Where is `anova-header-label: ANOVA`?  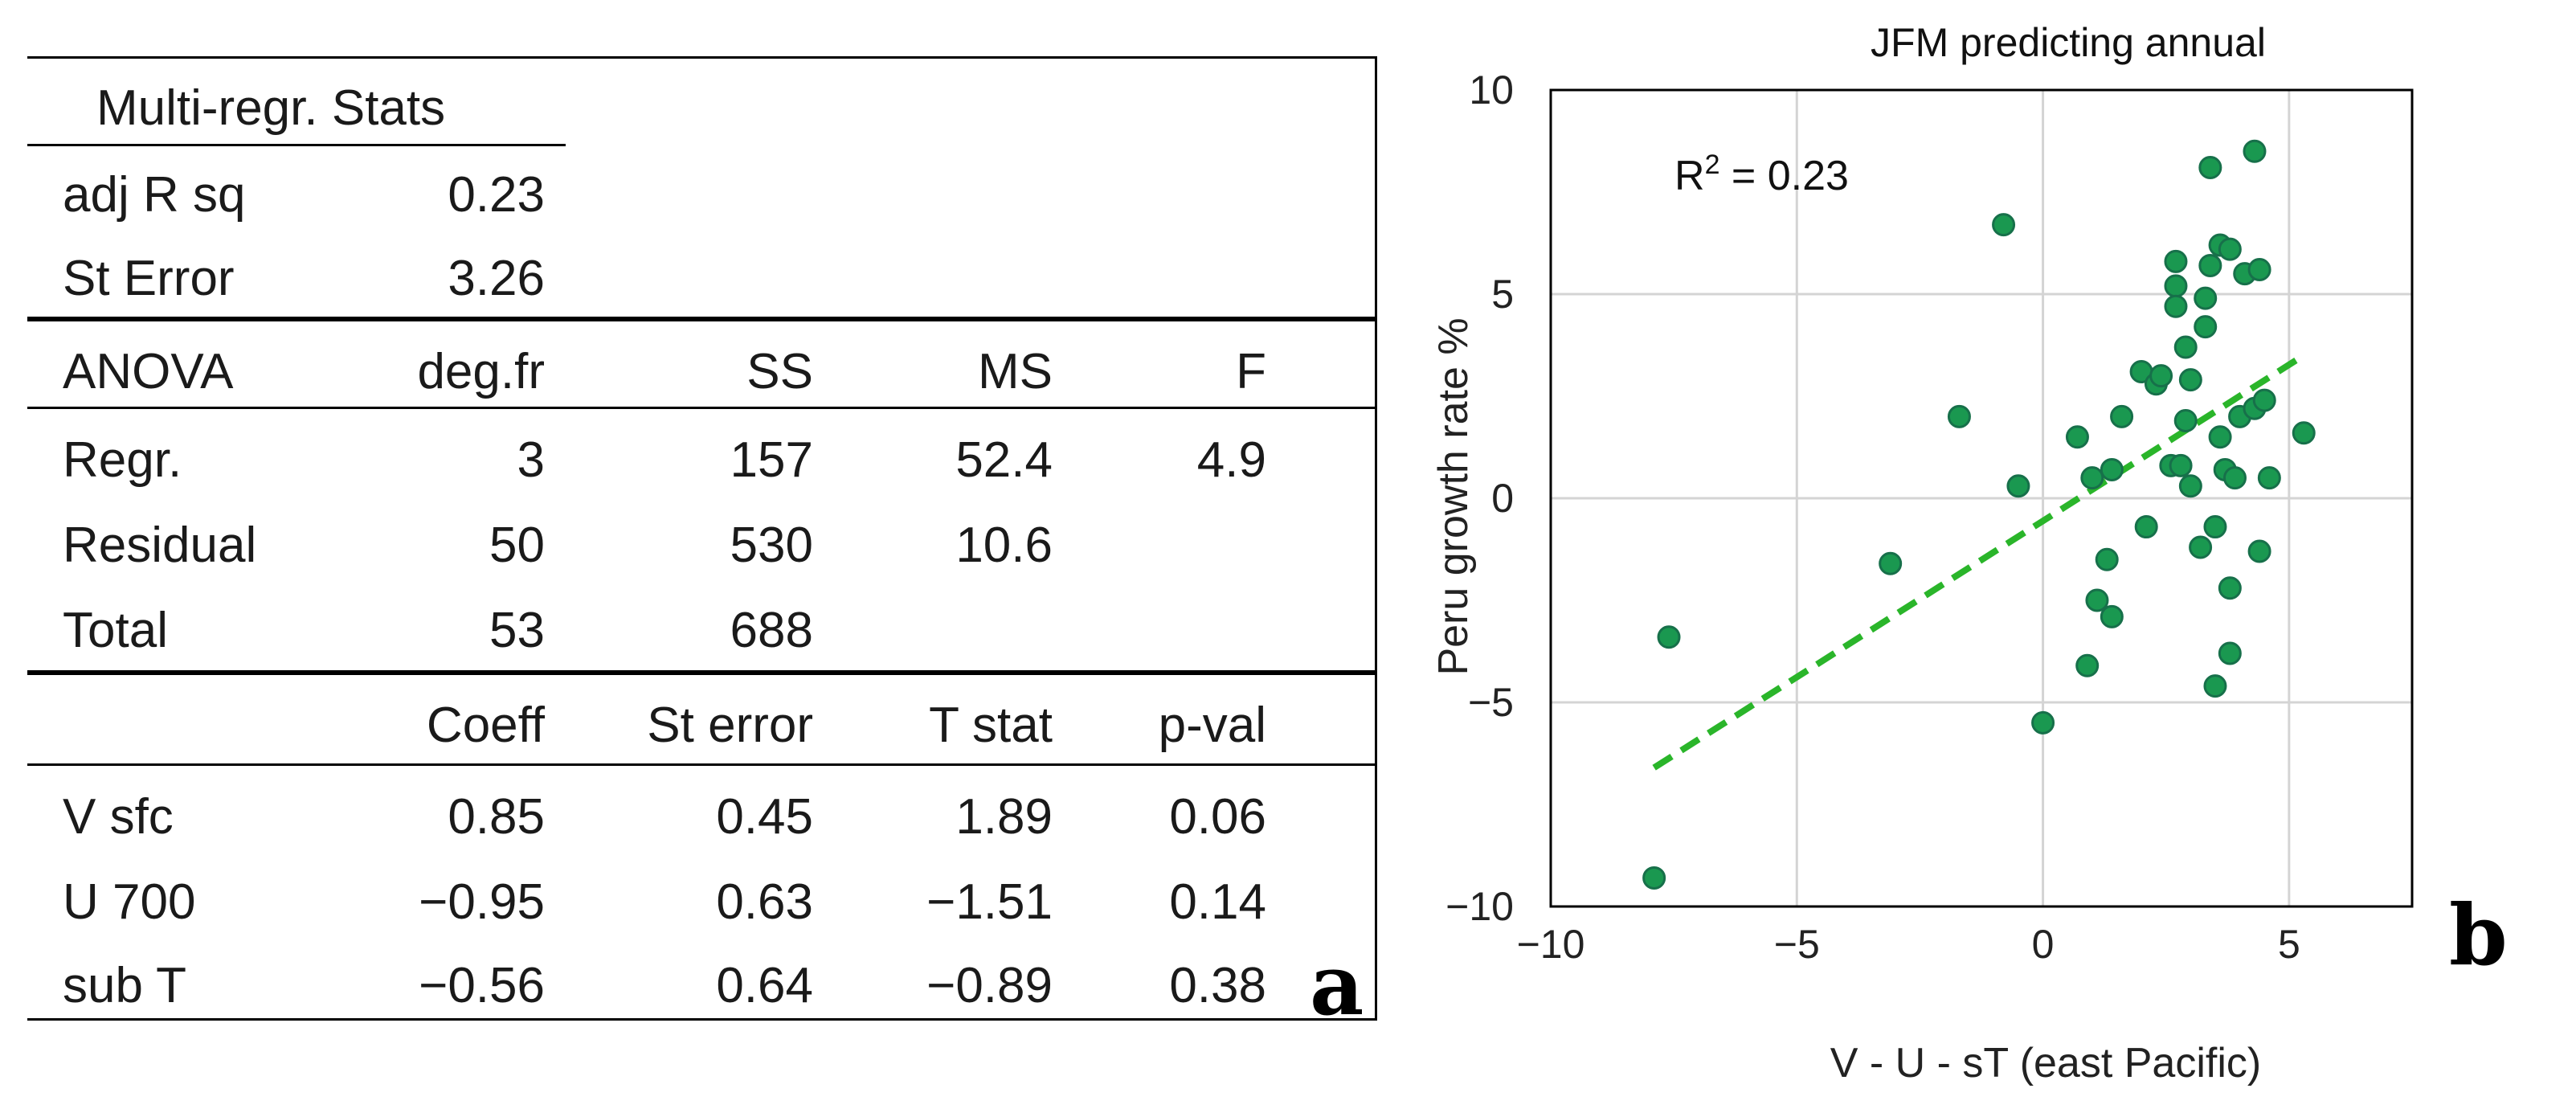 anova-header-label: ANOVA is located at coordinates (149, 371).